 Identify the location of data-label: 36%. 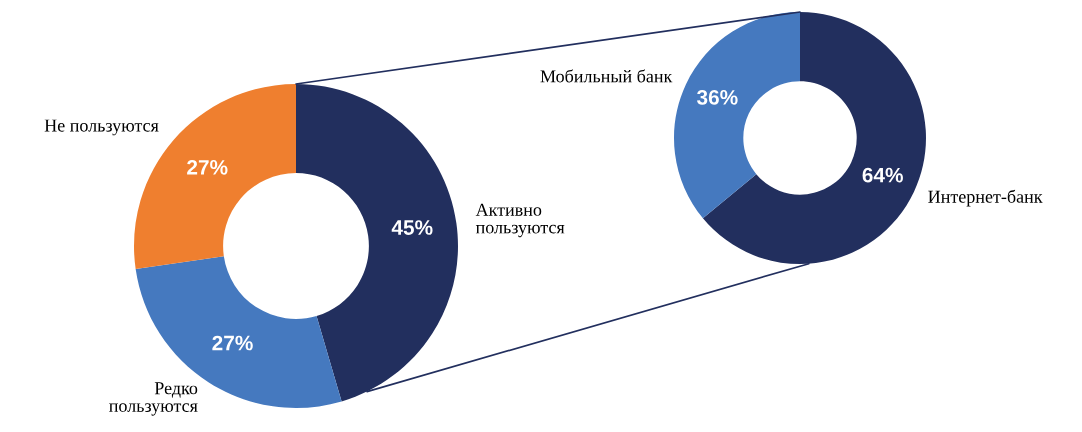
(717, 97).